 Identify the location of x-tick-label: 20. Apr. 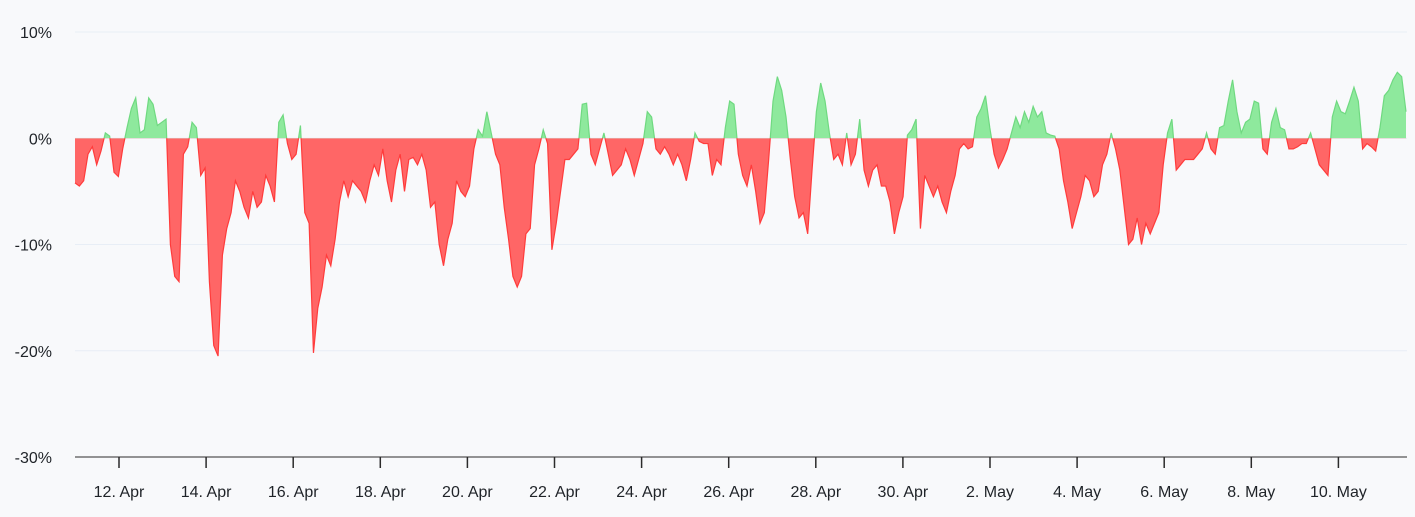
(467, 492).